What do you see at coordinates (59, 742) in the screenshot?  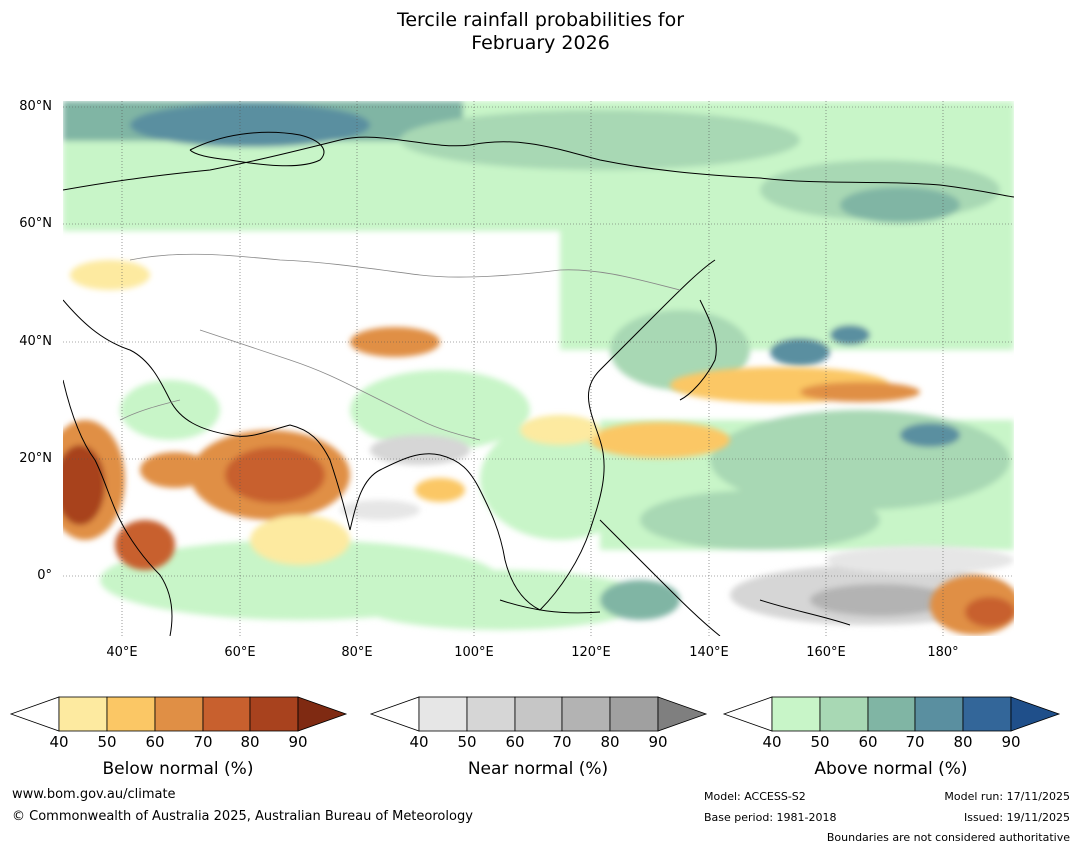 I see `cbar-below-tick: 40` at bounding box center [59, 742].